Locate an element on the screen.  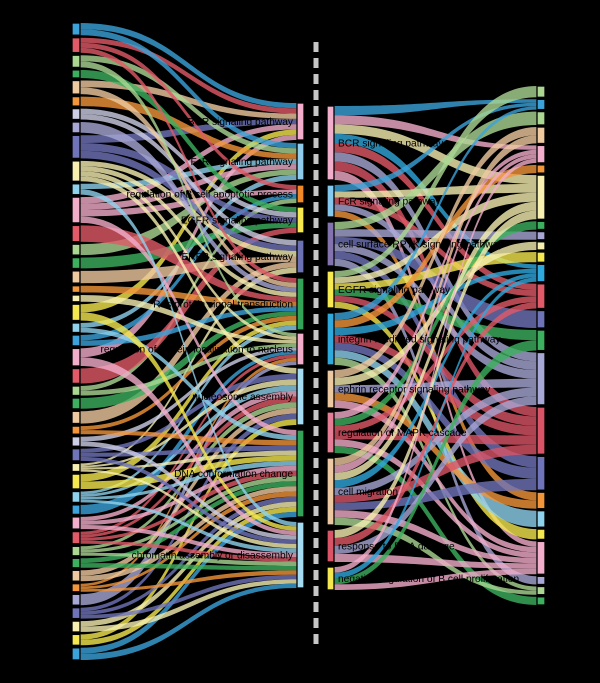
pathway-label: EGFR signaling pathway is located at coordinates (237, 221).